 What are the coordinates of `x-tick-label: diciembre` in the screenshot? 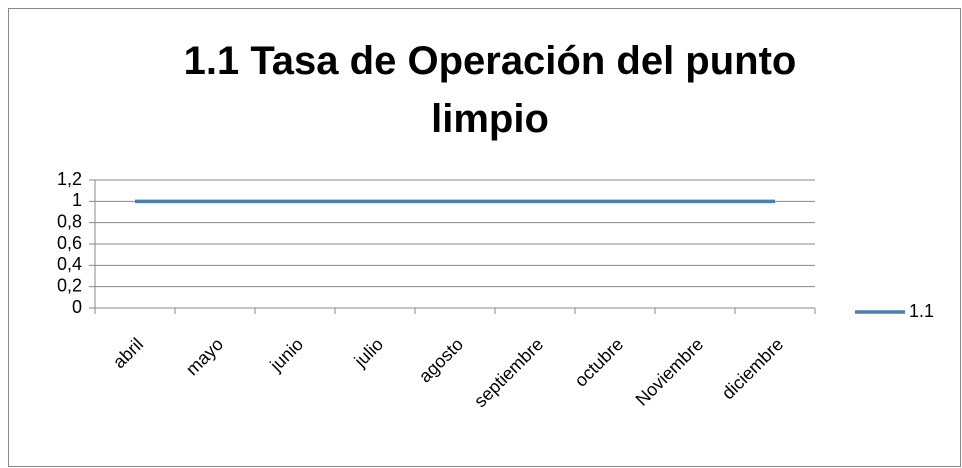 It's located at (752, 368).